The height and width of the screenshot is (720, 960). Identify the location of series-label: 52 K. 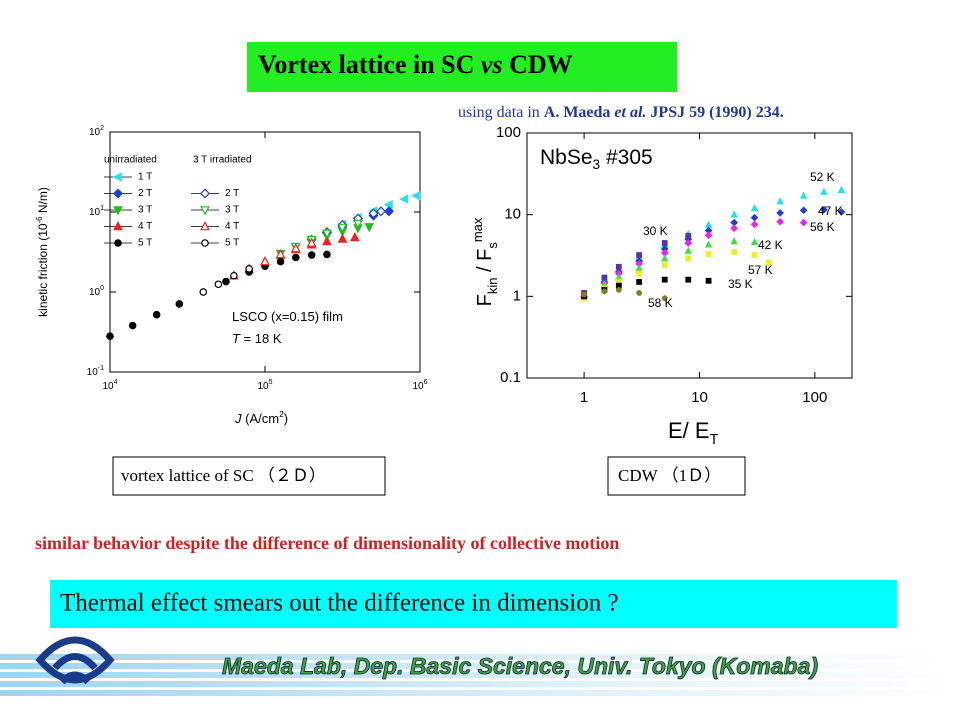
(822, 177).